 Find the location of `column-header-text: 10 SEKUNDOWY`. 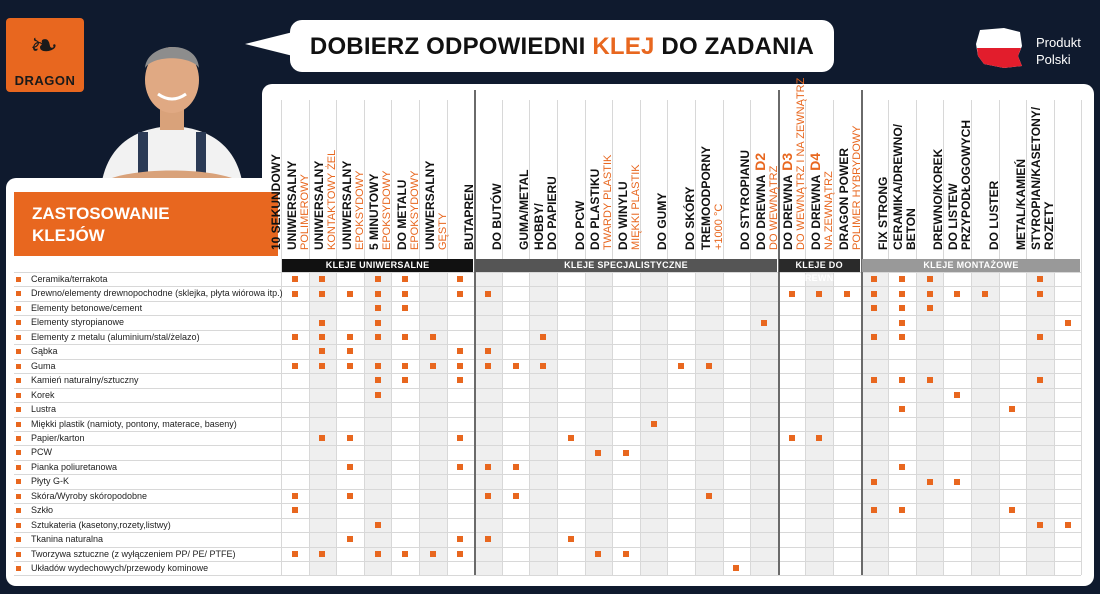

column-header-text: 10 SEKUNDOWY is located at coordinates (276, 171).